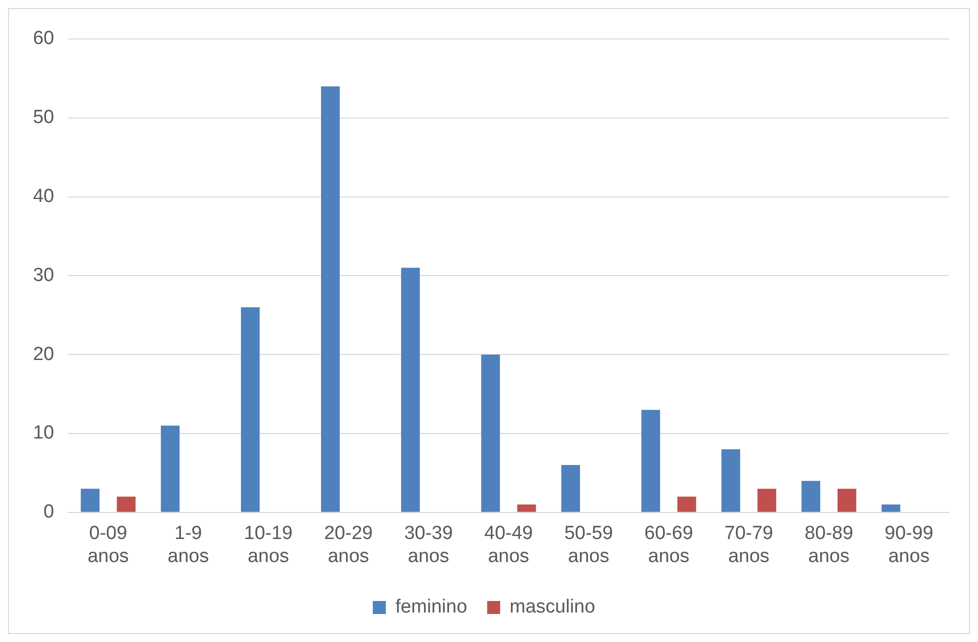 This screenshot has height=642, width=978. I want to click on x-tick-label: 40-49 anos, so click(508, 545).